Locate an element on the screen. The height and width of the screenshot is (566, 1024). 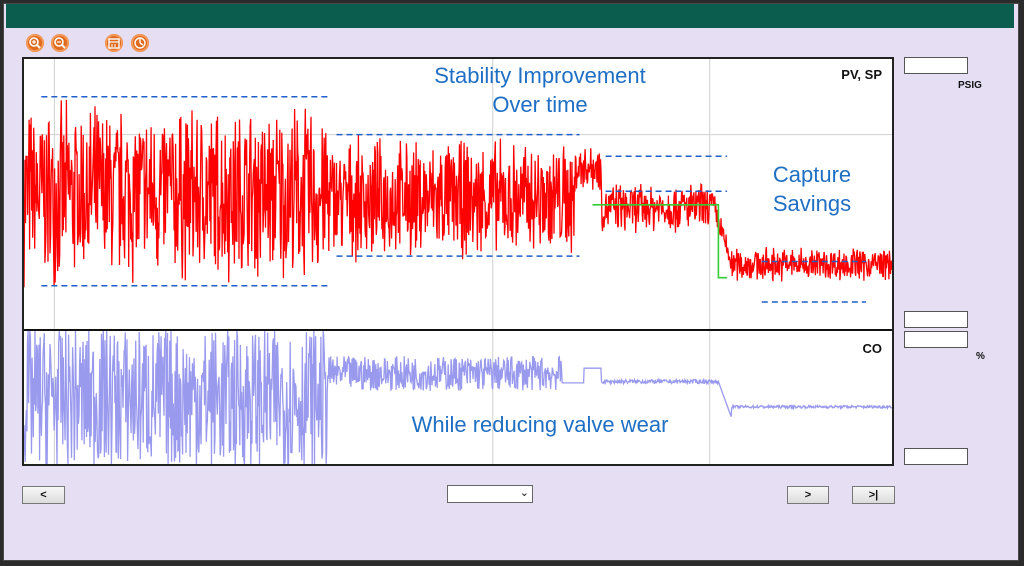
co-value-box is located at coordinates (936, 339).